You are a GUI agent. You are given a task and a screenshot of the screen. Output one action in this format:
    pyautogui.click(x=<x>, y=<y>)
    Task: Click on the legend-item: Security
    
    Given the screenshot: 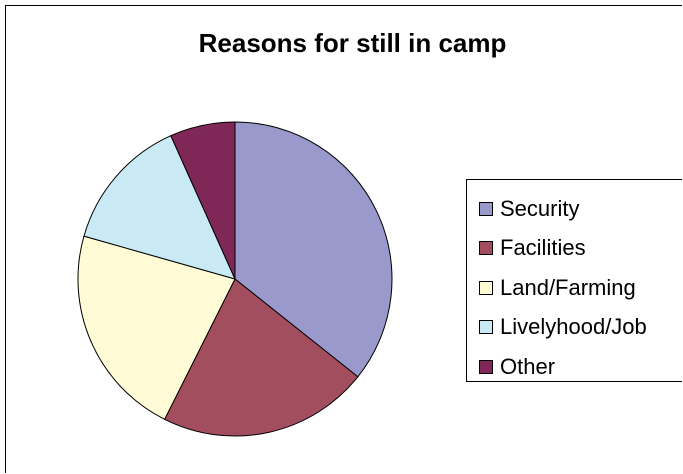 What is the action you would take?
    pyautogui.click(x=574, y=209)
    